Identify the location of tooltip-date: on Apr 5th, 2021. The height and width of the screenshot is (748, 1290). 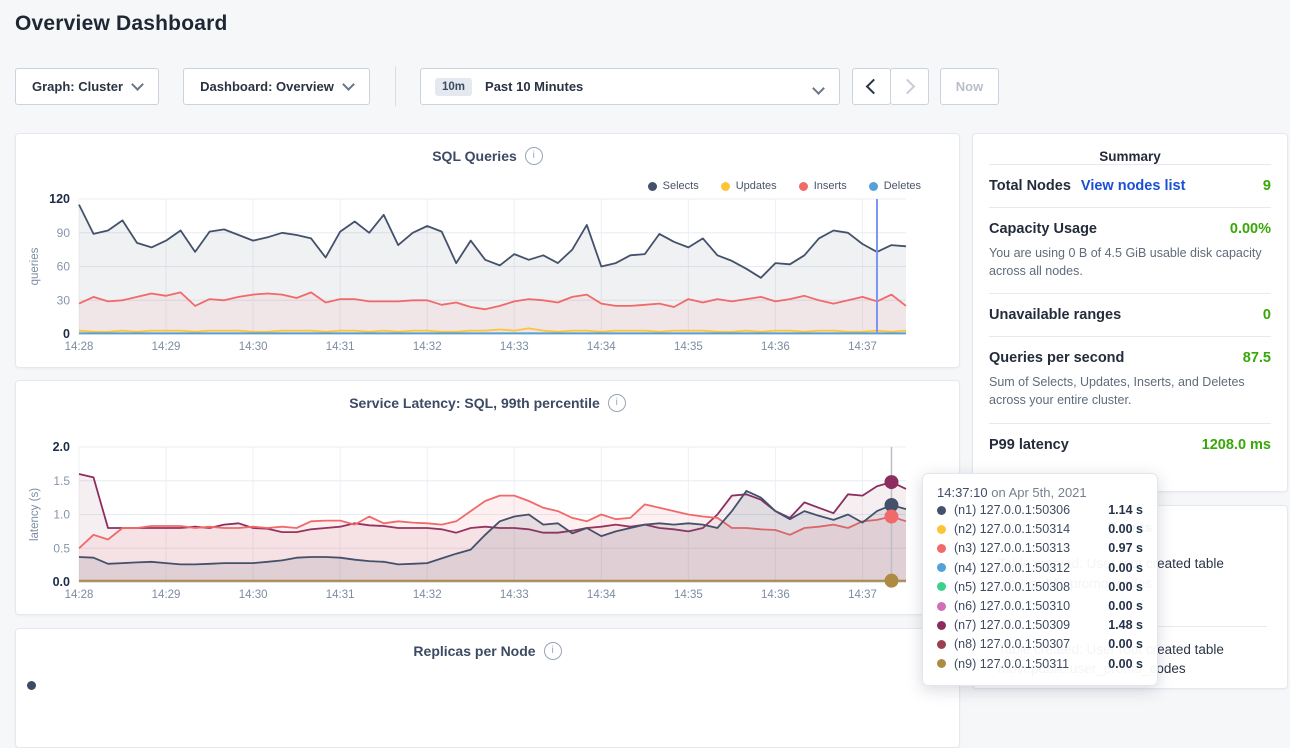
(1039, 492).